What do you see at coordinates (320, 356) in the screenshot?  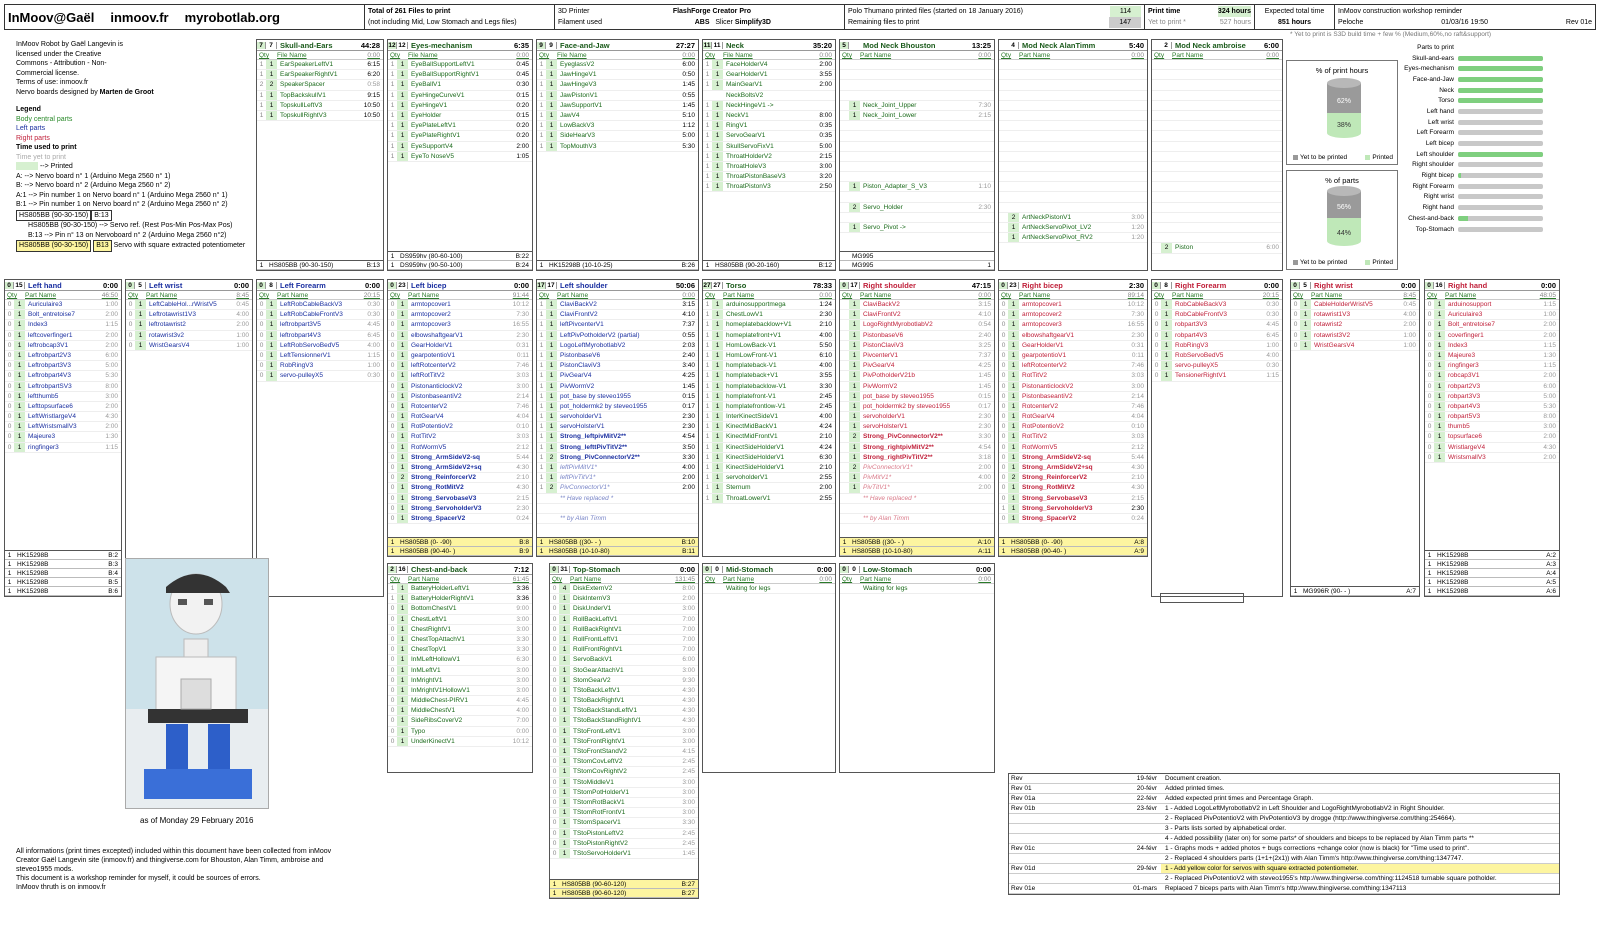 I see `part-row: 0 1 LeftTensionnerV1 1:15` at bounding box center [320, 356].